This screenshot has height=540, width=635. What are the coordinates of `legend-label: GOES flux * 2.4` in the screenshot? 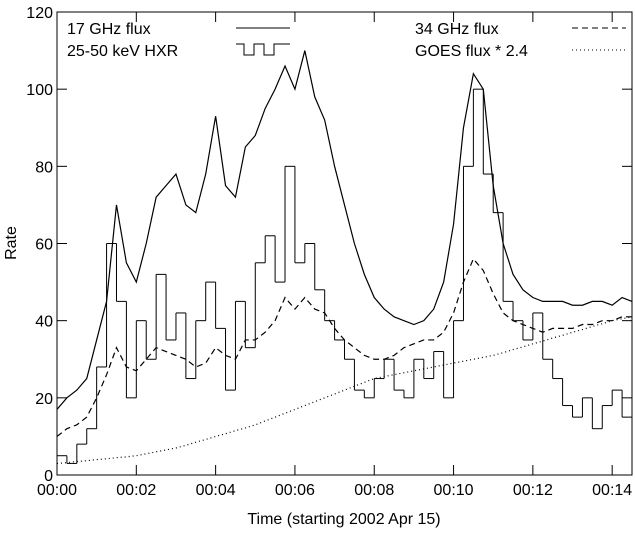 It's located at (471, 51).